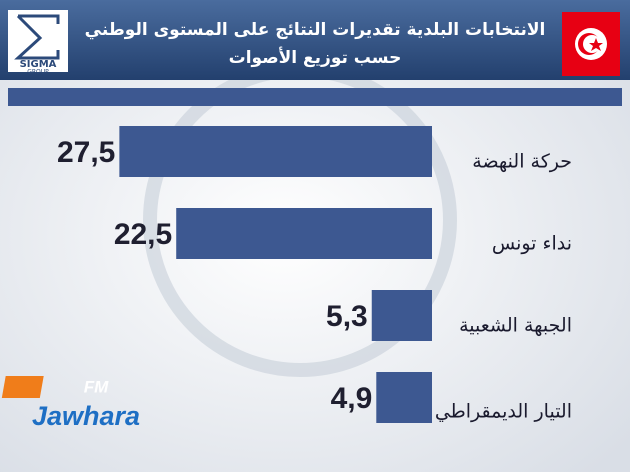 The image size is (630, 472). I want to click on category-label: الجبهة الشعبية, so click(515, 326).